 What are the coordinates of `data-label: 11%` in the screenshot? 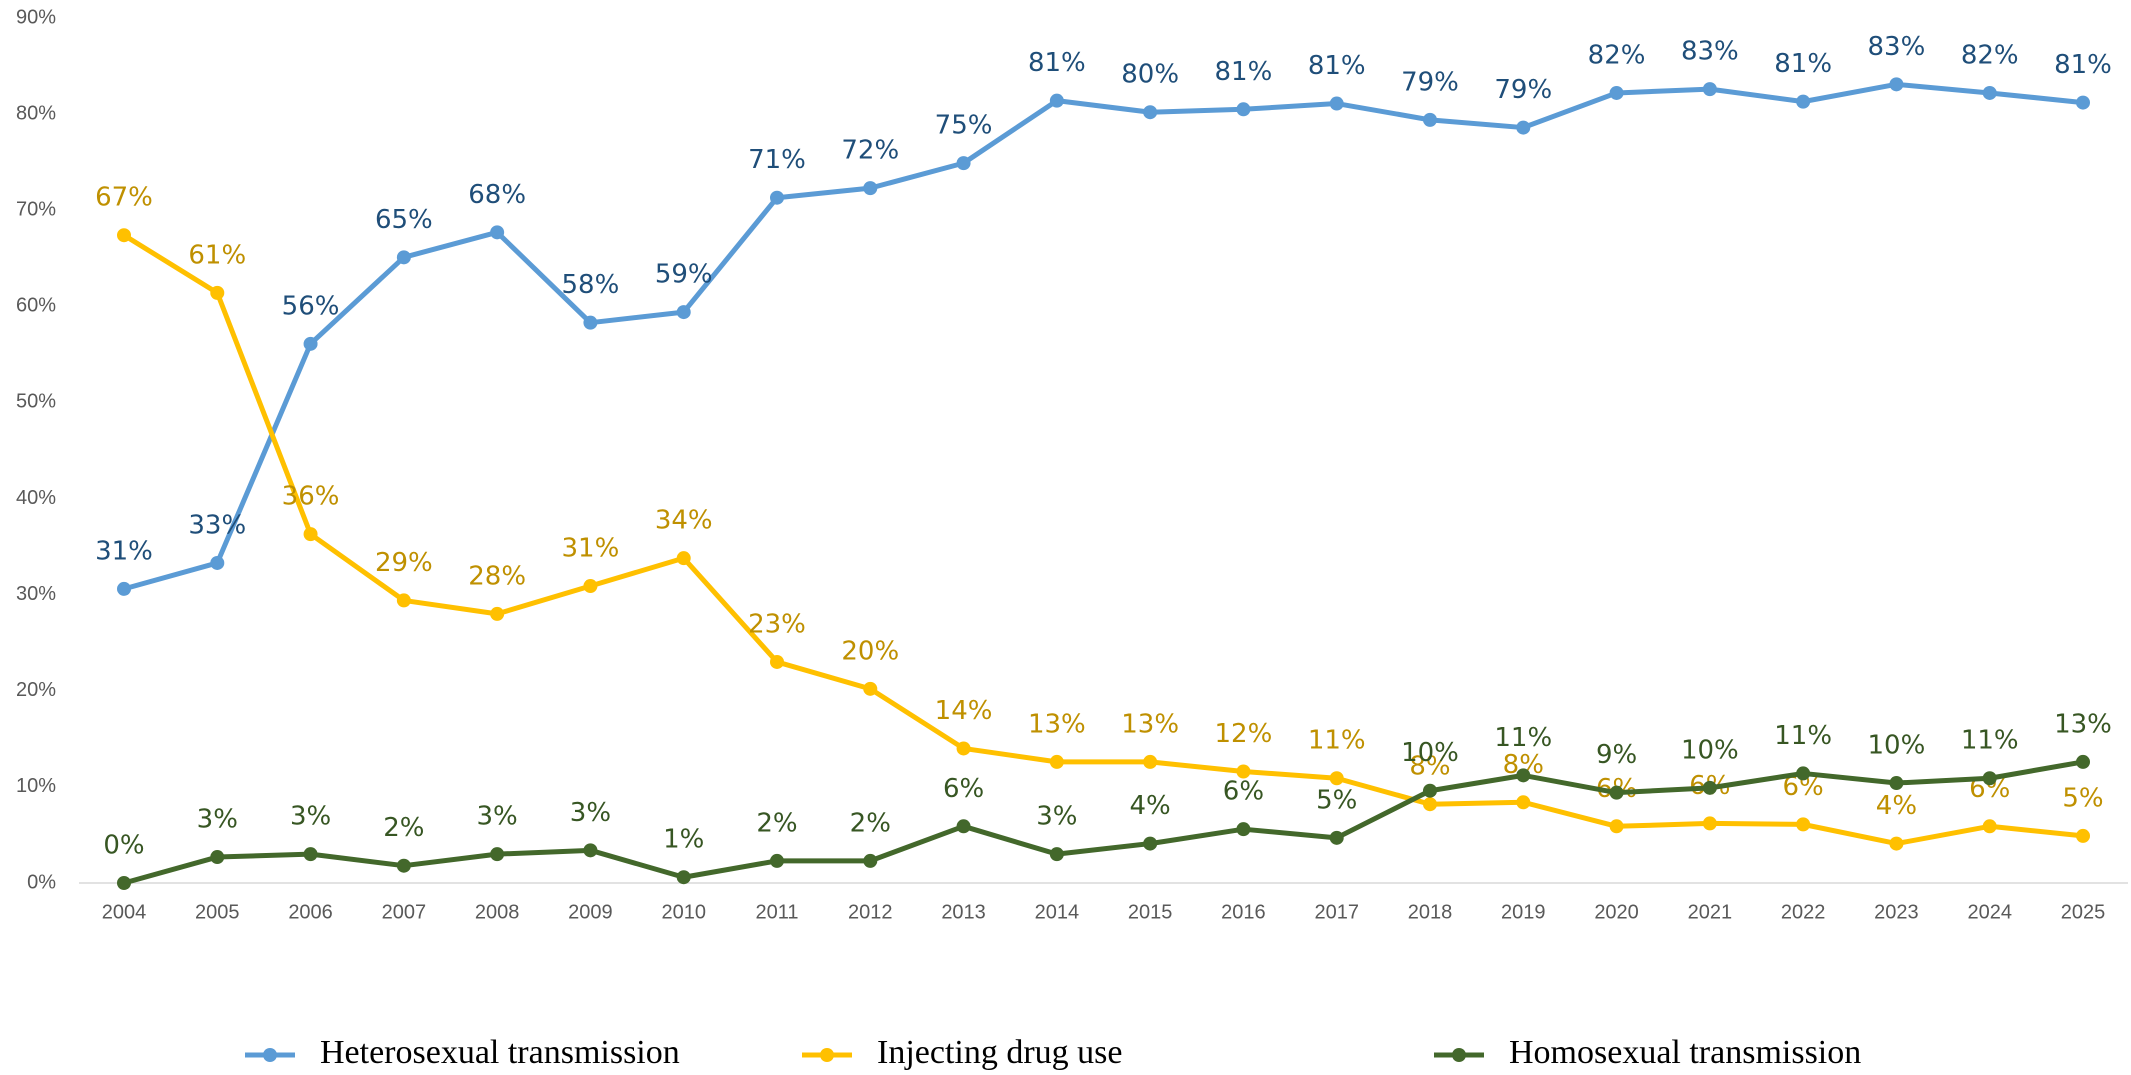 It's located at (1337, 741).